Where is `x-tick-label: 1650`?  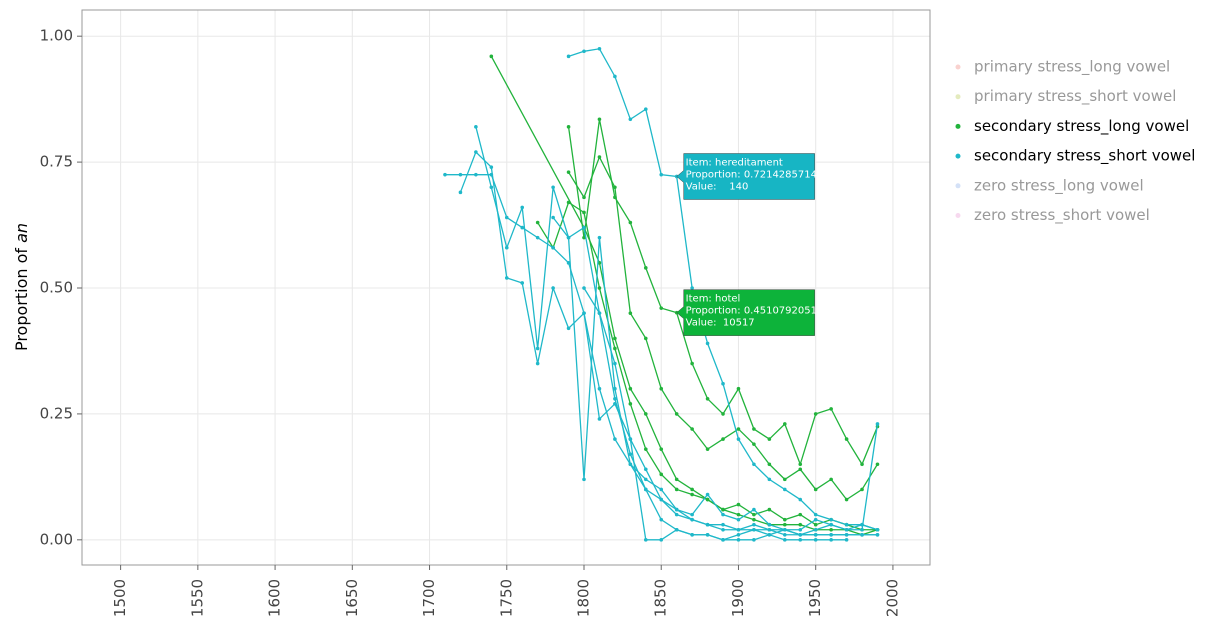
x-tick-label: 1650 is located at coordinates (352, 598).